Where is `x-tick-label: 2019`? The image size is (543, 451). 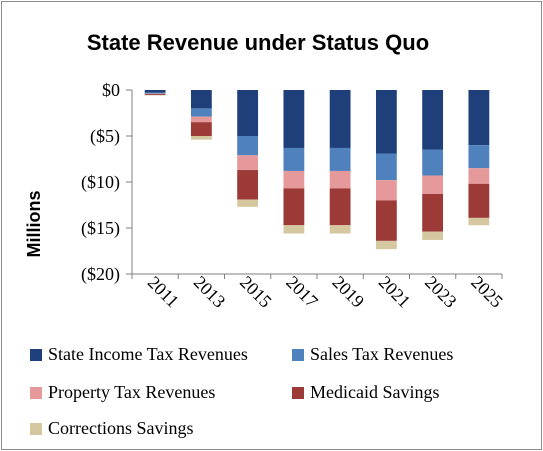
x-tick-label: 2019 is located at coordinates (349, 292).